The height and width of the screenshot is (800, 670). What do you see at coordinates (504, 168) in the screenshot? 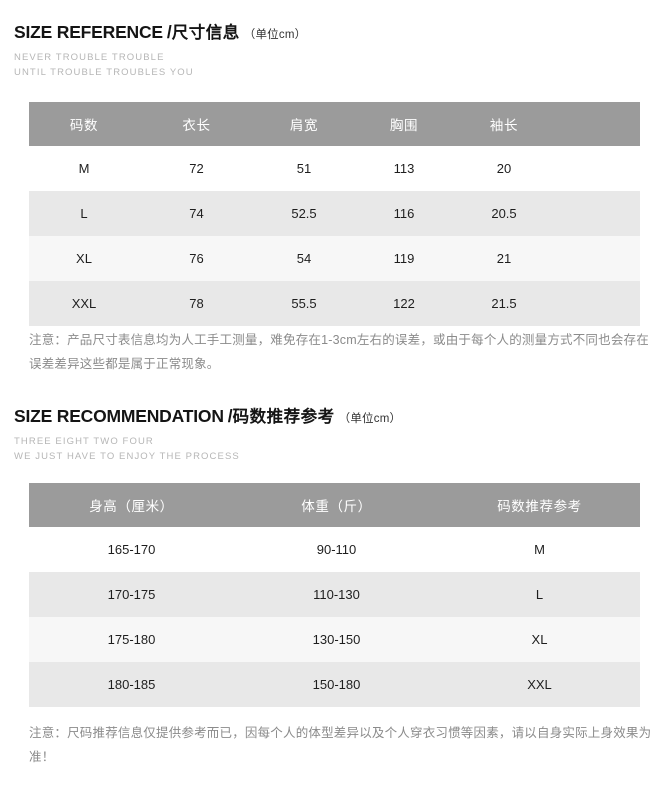
I see `cell-sleeve: 20` at bounding box center [504, 168].